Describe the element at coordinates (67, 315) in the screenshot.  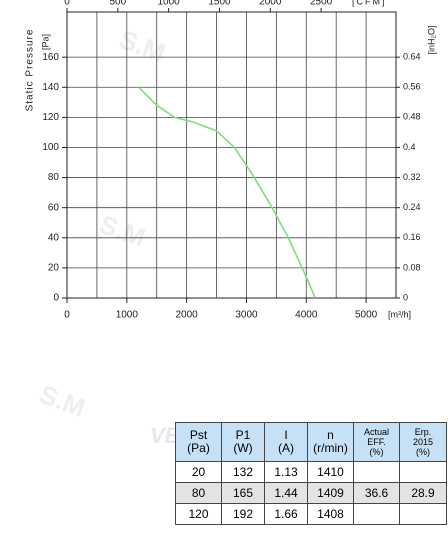
I see `x-tick-label: 0` at that location.